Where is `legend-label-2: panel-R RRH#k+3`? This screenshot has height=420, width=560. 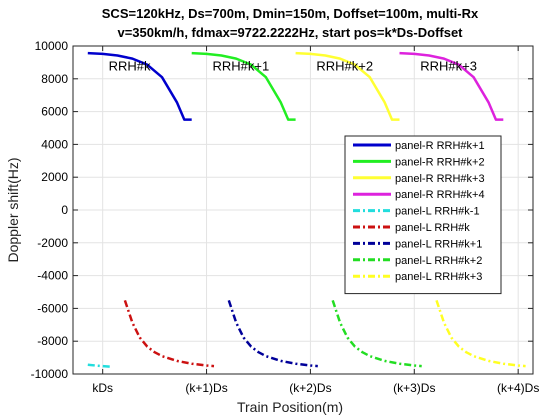 legend-label-2: panel-R RRH#k+3 is located at coordinates (440, 179).